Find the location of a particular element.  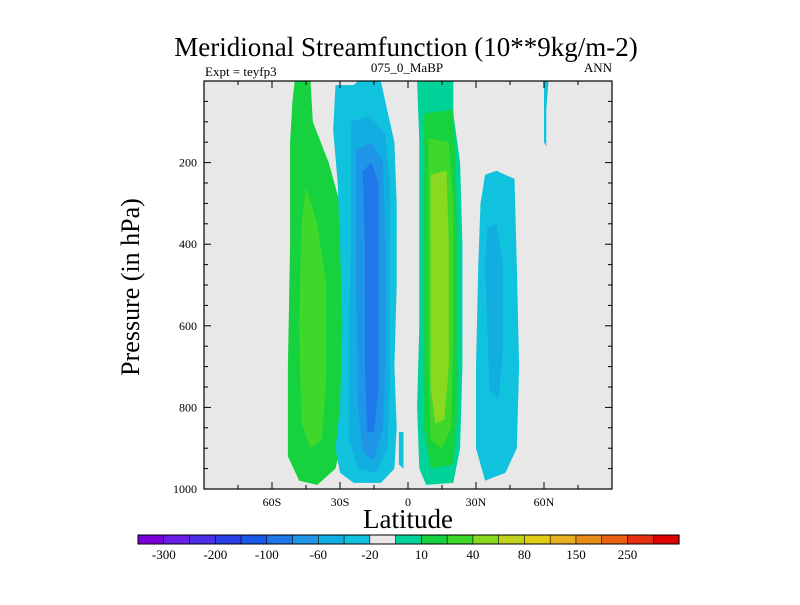

colorbar-label: 250 is located at coordinates (628, 554).